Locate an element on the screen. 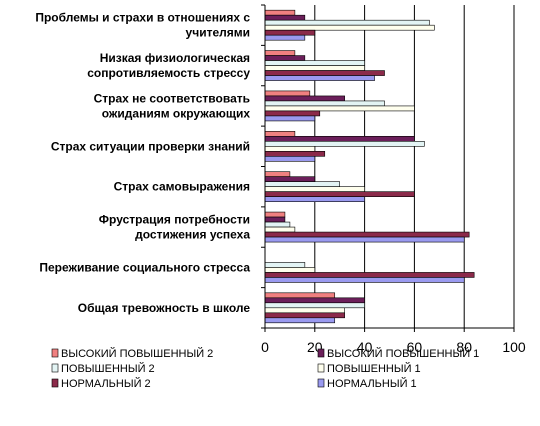 The image size is (540, 426). legend-label: НОРМАЛЬНЫЙ 2 is located at coordinates (106, 383).